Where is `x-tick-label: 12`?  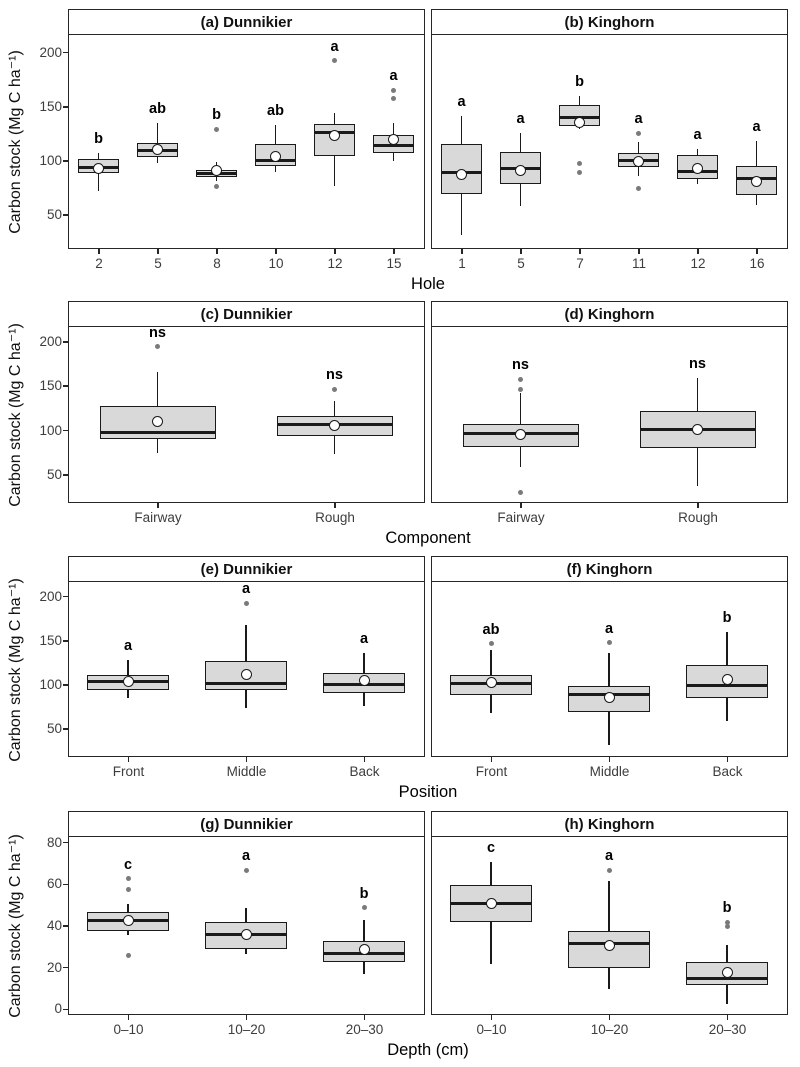 x-tick-label: 12 is located at coordinates (698, 263).